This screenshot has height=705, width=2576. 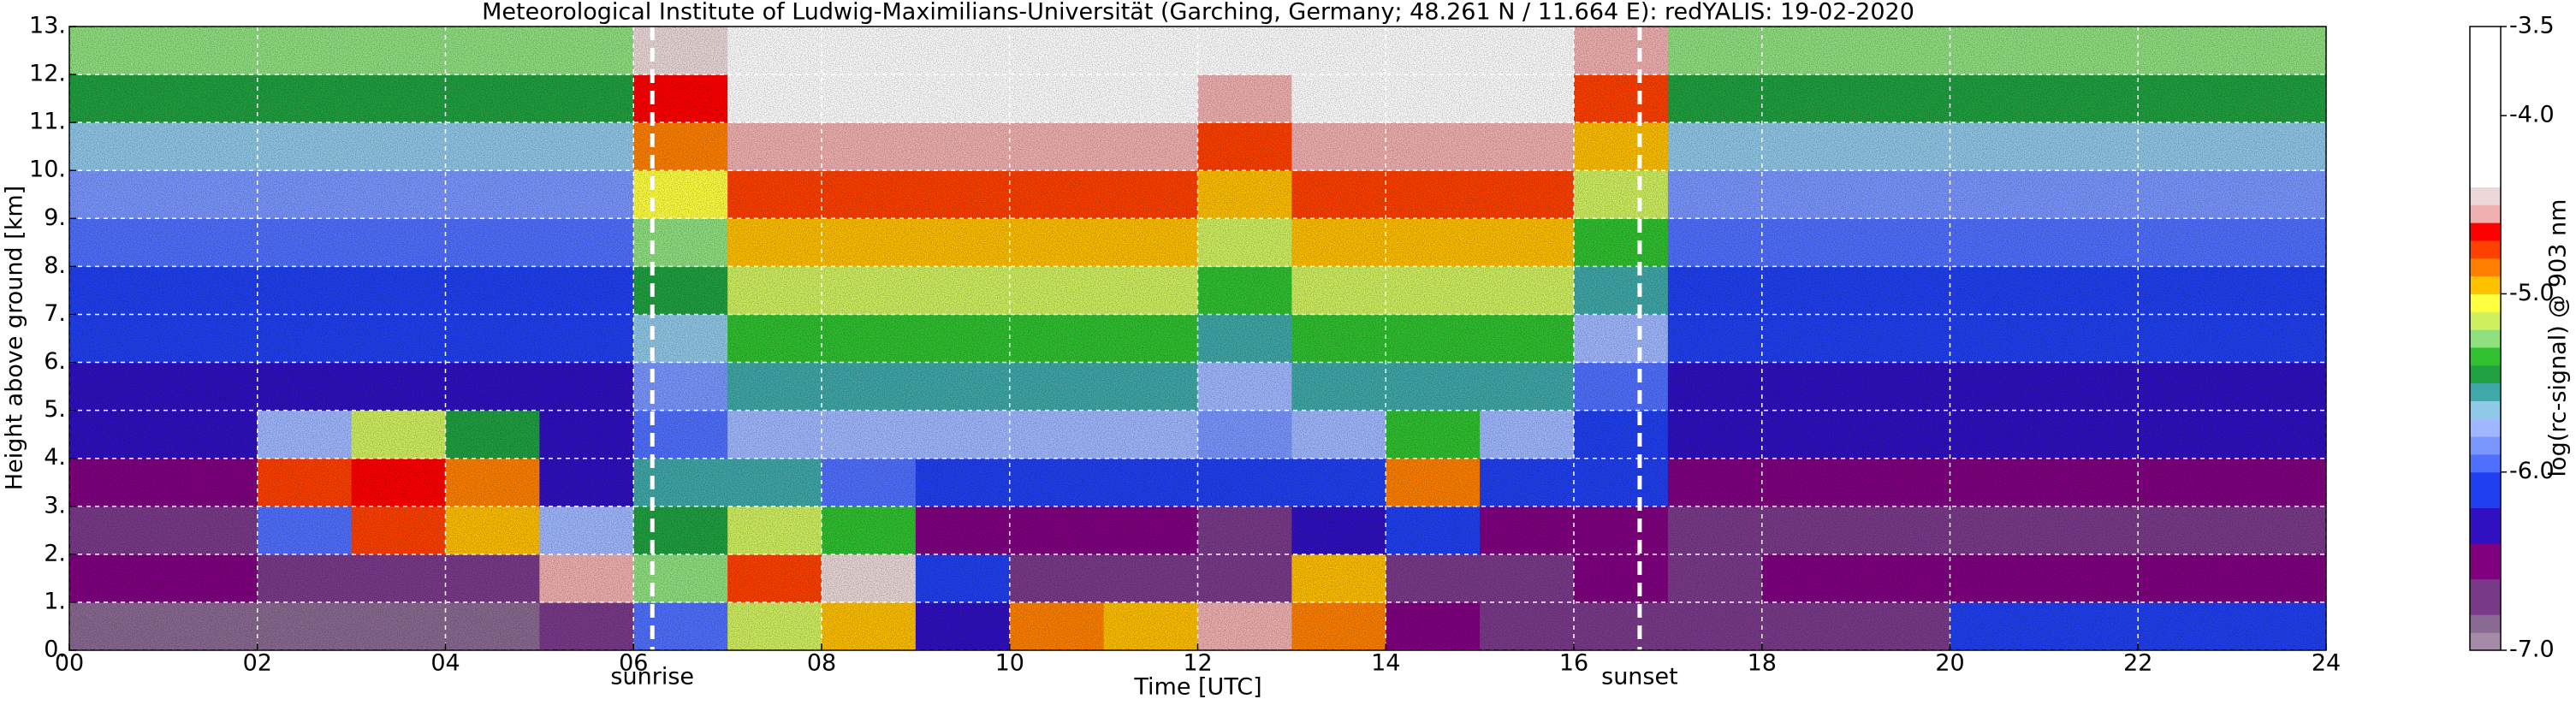 I want to click on y-tick-label: 10., so click(x=47, y=170).